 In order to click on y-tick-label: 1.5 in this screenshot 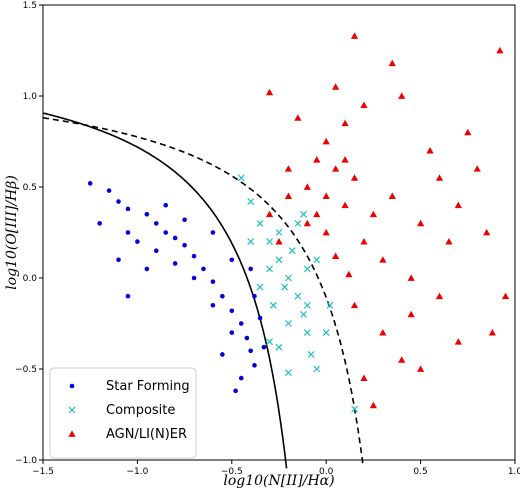, I will do `click(30, 6)`.